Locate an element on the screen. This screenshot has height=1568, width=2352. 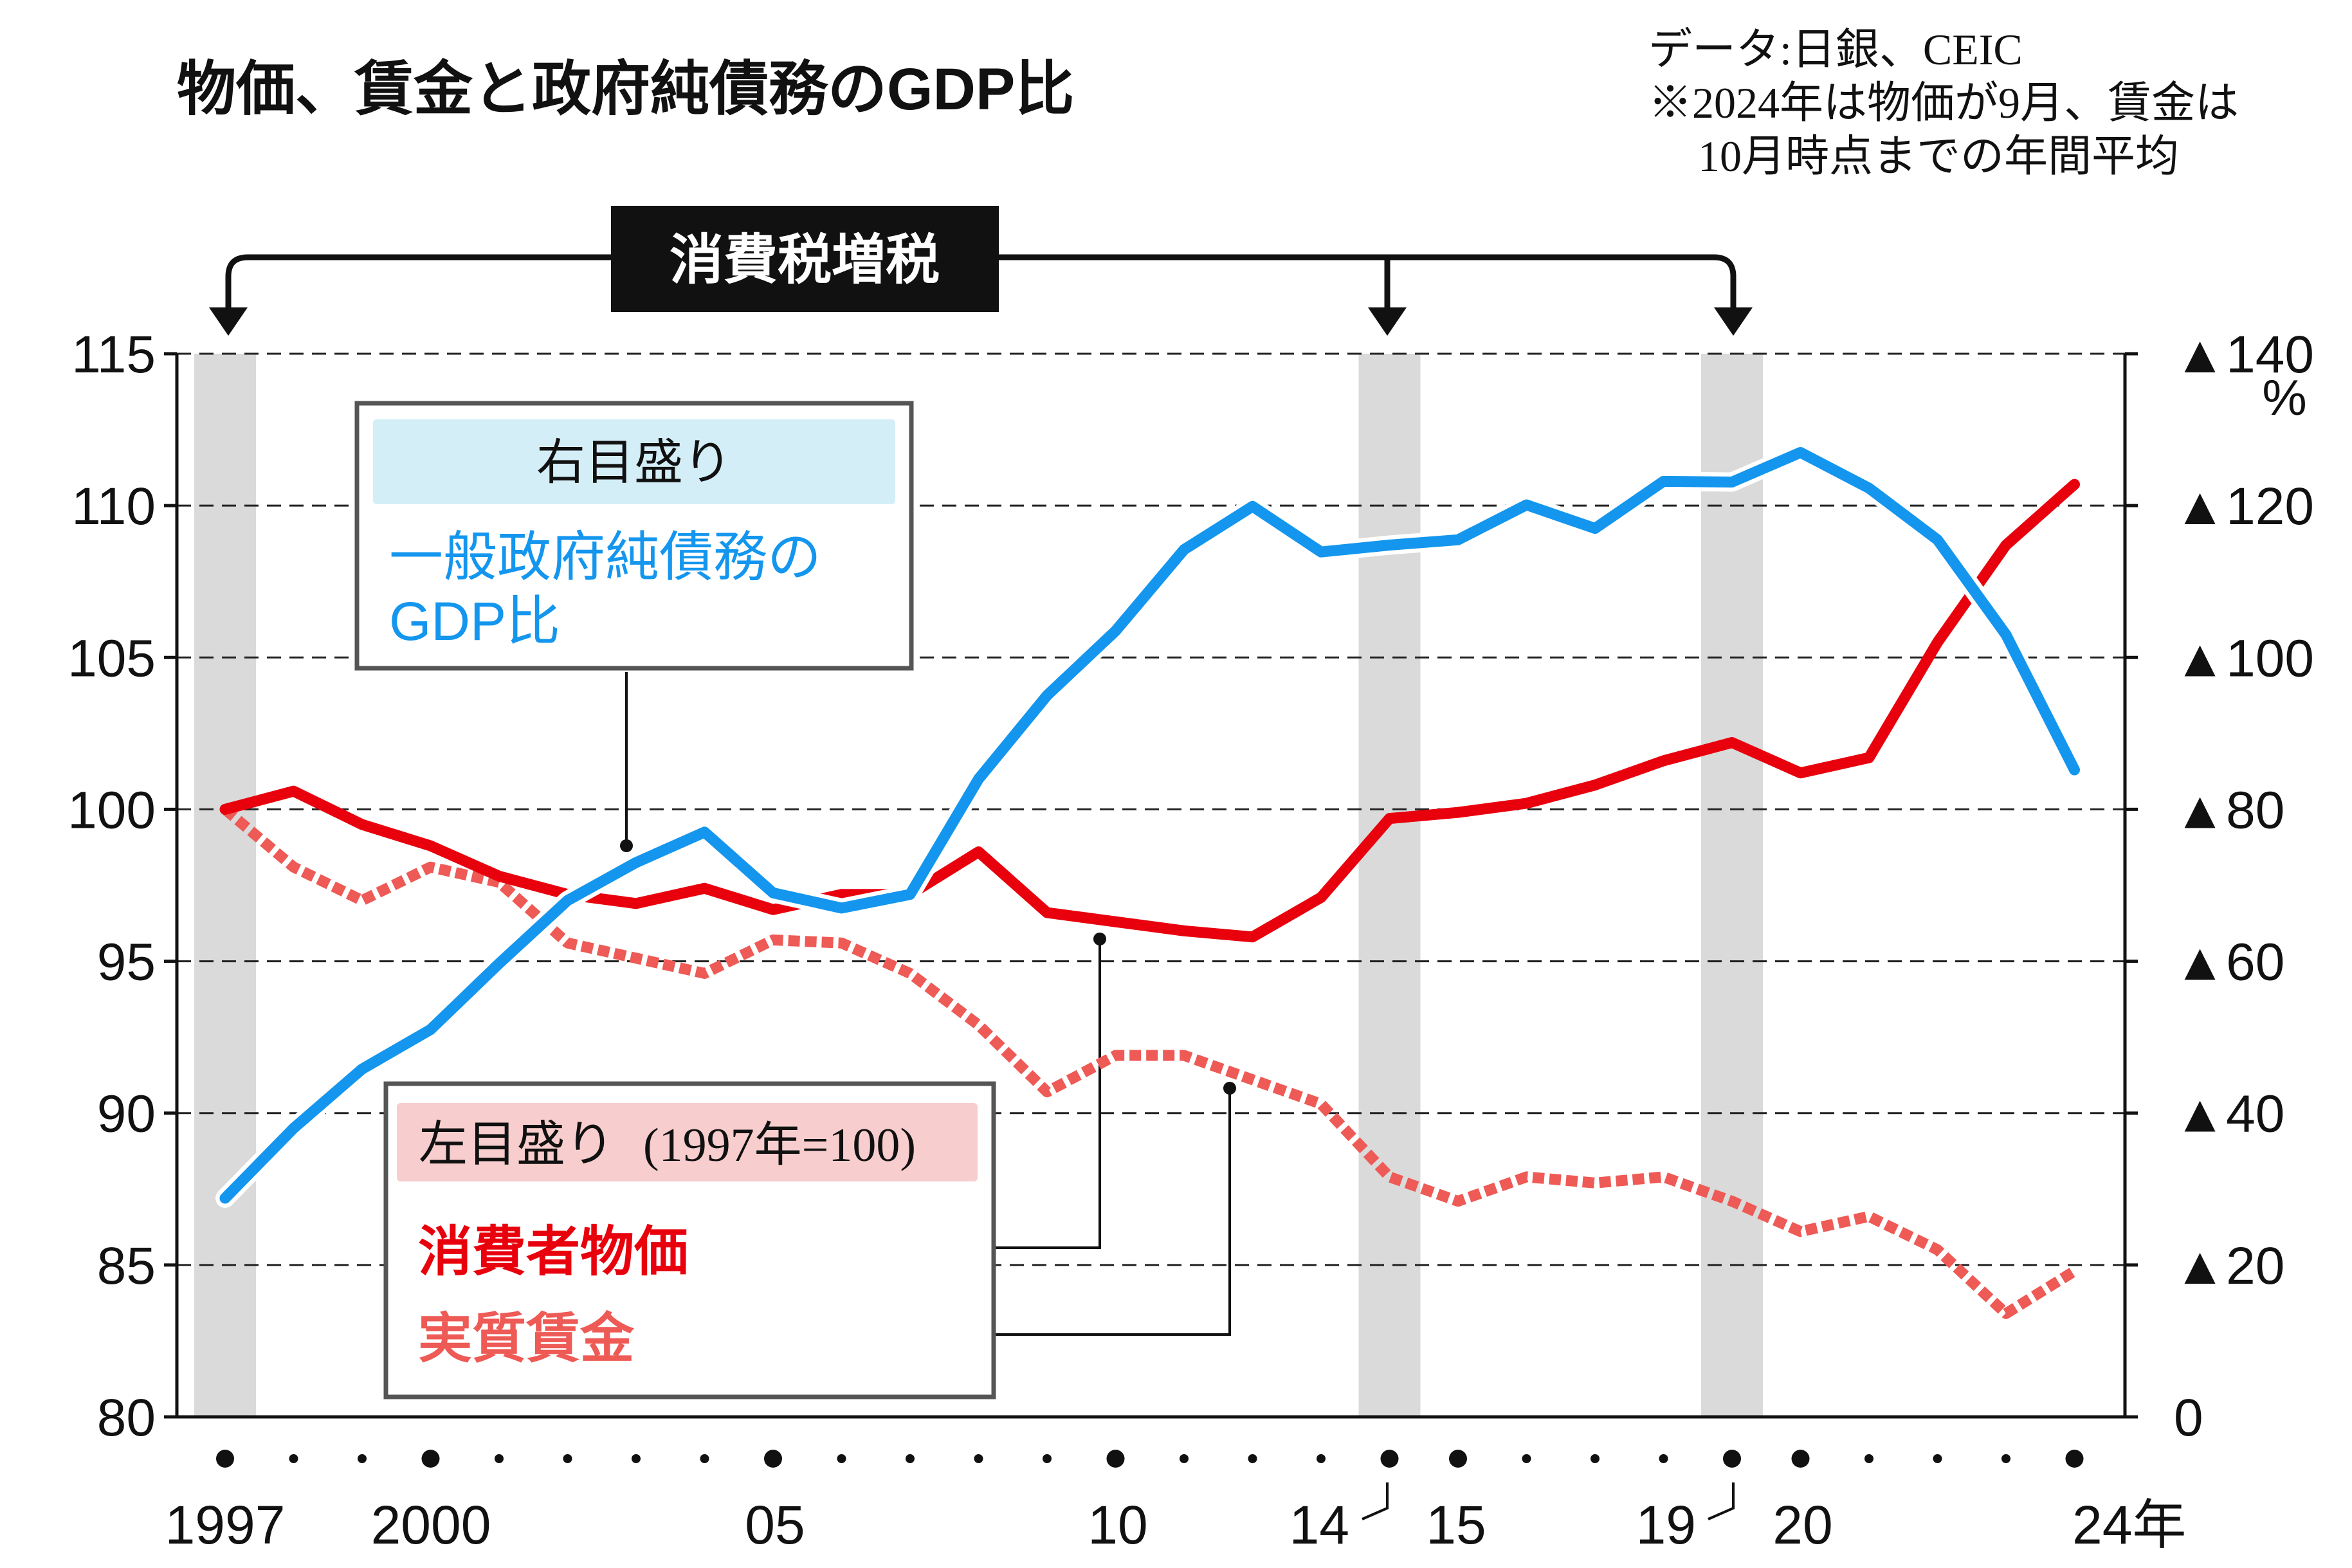
debt-series-label: 一般政府純債務の is located at coordinates (605, 557).